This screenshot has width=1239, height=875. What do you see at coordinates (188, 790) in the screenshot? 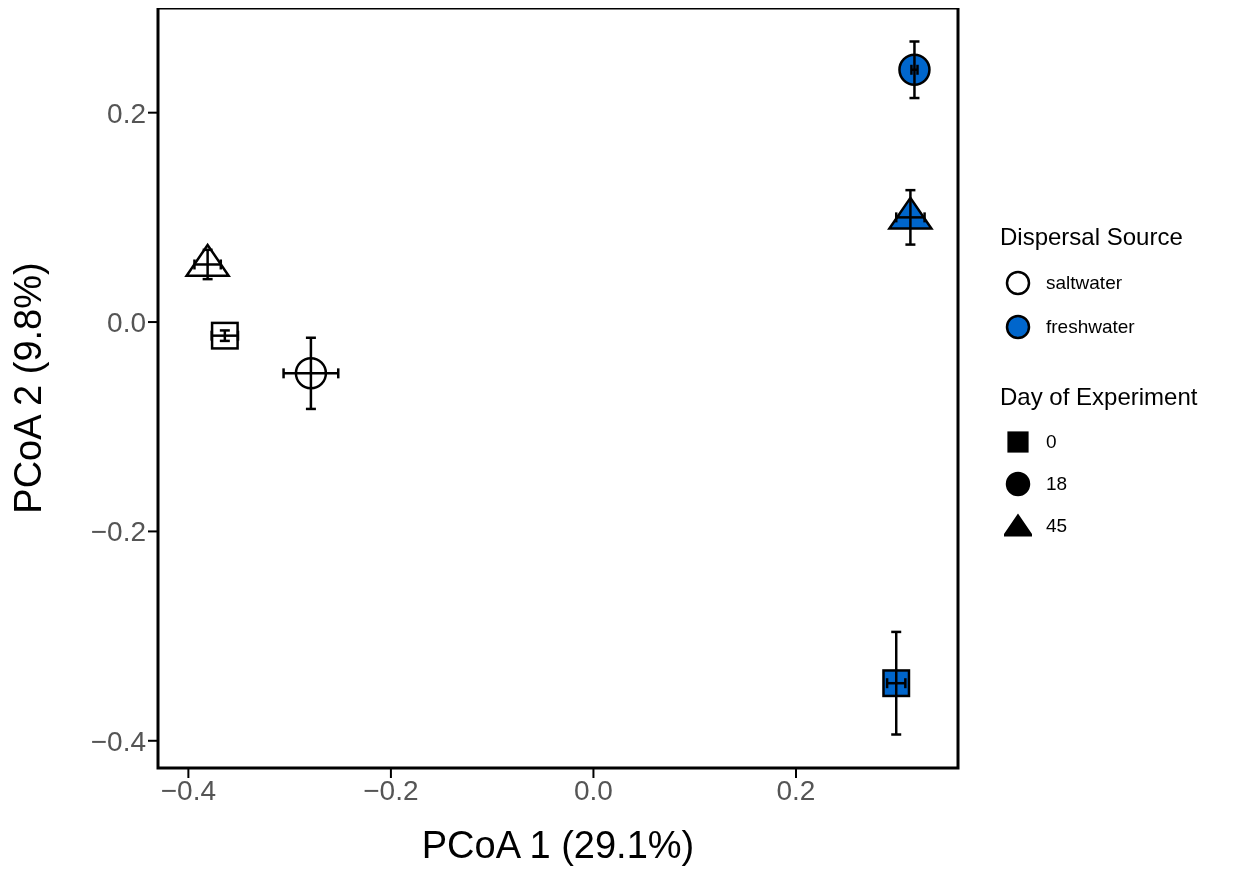
I see `x-tick-label: −0.4` at bounding box center [188, 790].